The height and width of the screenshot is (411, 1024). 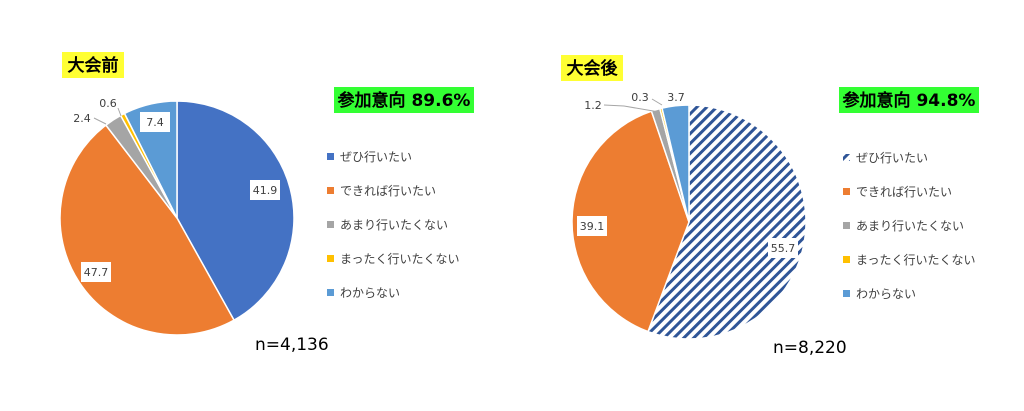 What do you see at coordinates (676, 97) in the screenshot?
I see `chart2-data-label-5: 3.7` at bounding box center [676, 97].